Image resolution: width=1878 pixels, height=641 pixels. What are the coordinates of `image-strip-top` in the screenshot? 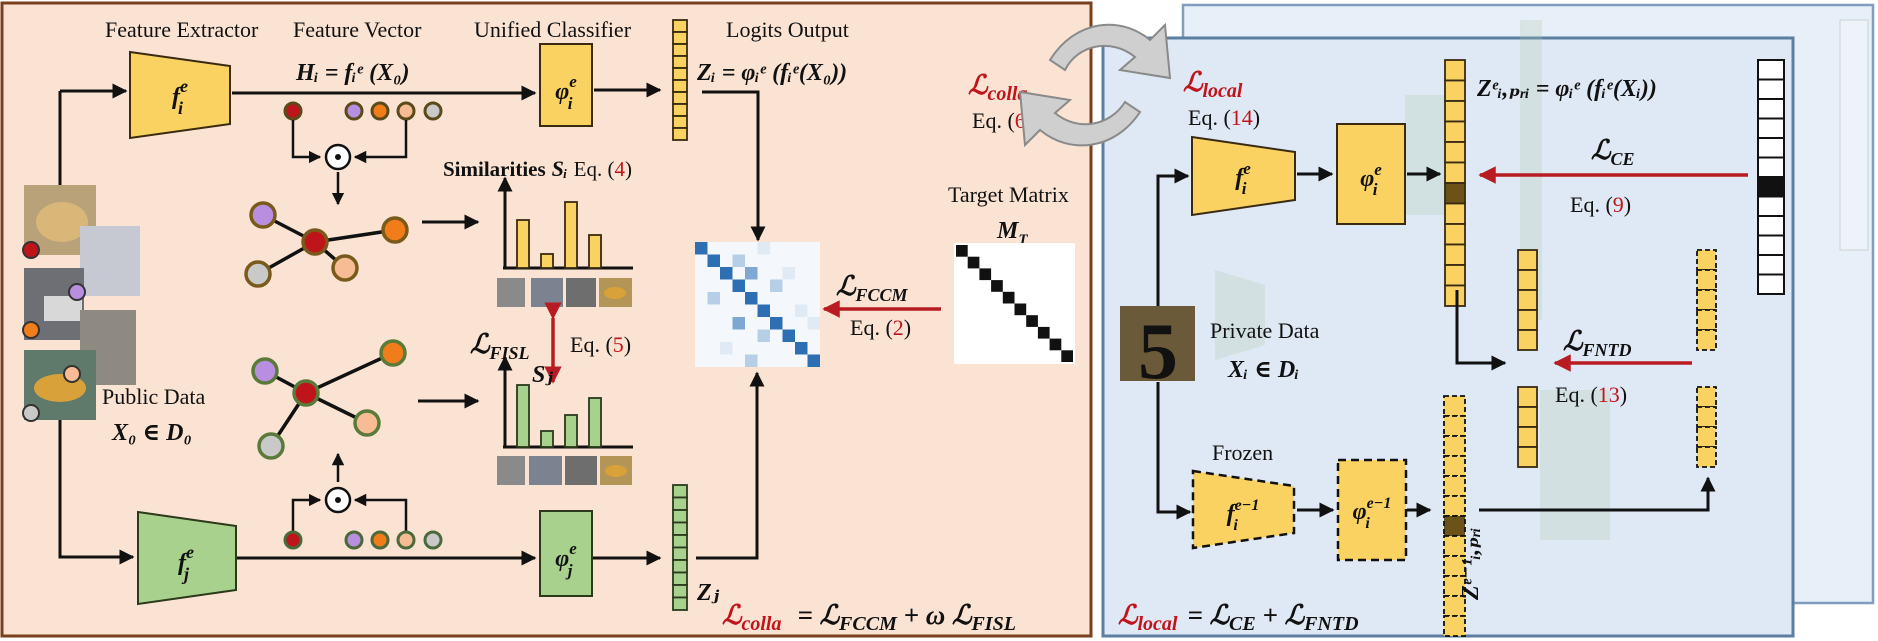 It's located at (564, 292).